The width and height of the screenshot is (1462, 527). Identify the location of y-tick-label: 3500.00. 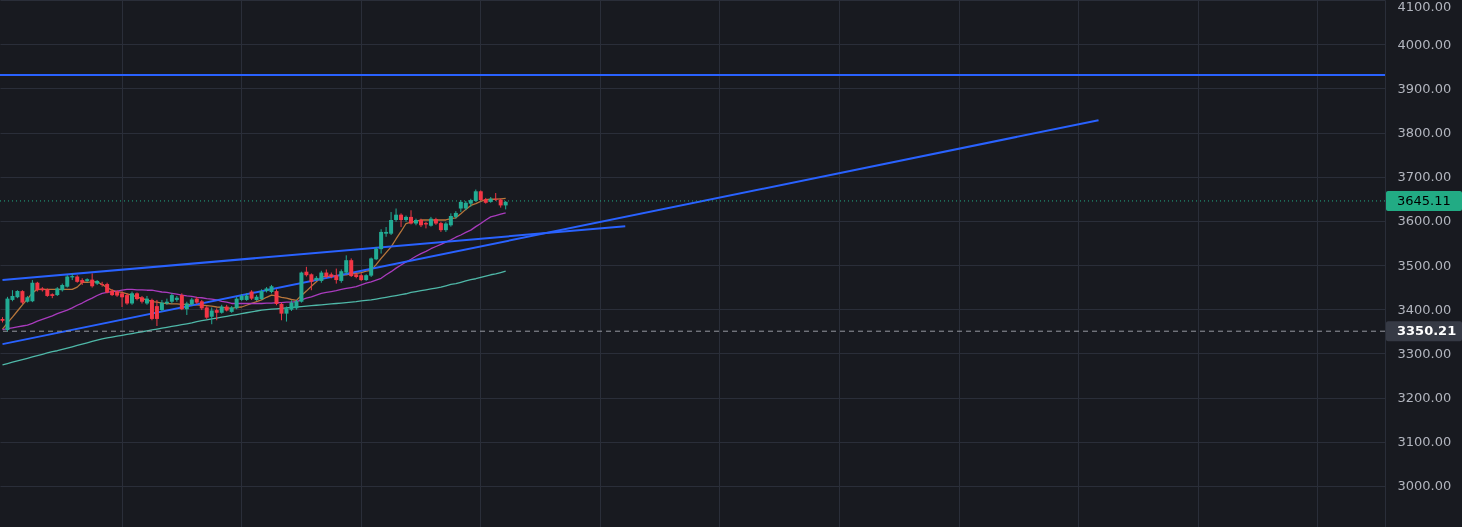
(1424, 265).